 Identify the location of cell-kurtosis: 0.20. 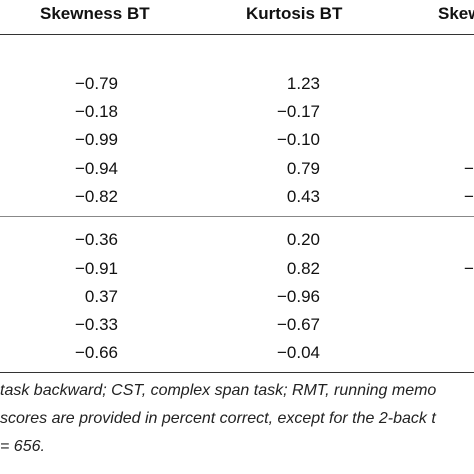
(303, 239).